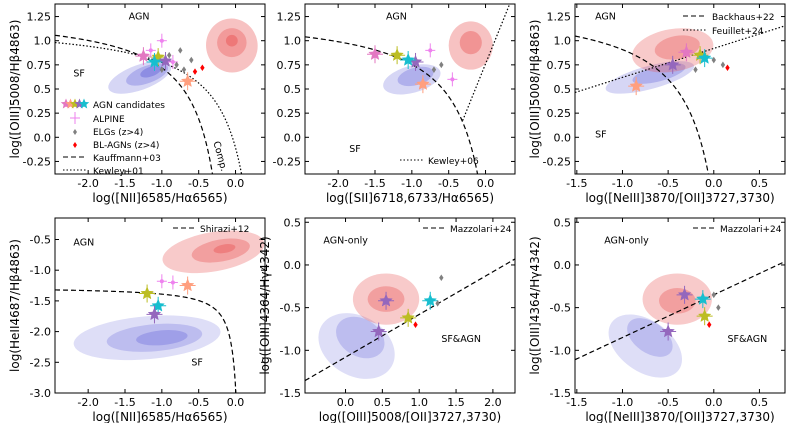 Image resolution: width=793 pixels, height=423 pixels. I want to click on y-tick-label: -2.5, so click(40, 362).